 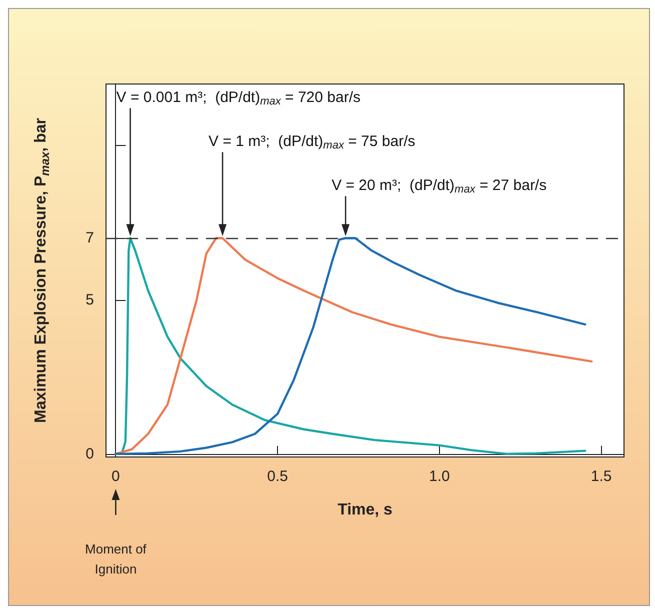 What do you see at coordinates (439, 476) in the screenshot?
I see `x-tick-label: 1.0` at bounding box center [439, 476].